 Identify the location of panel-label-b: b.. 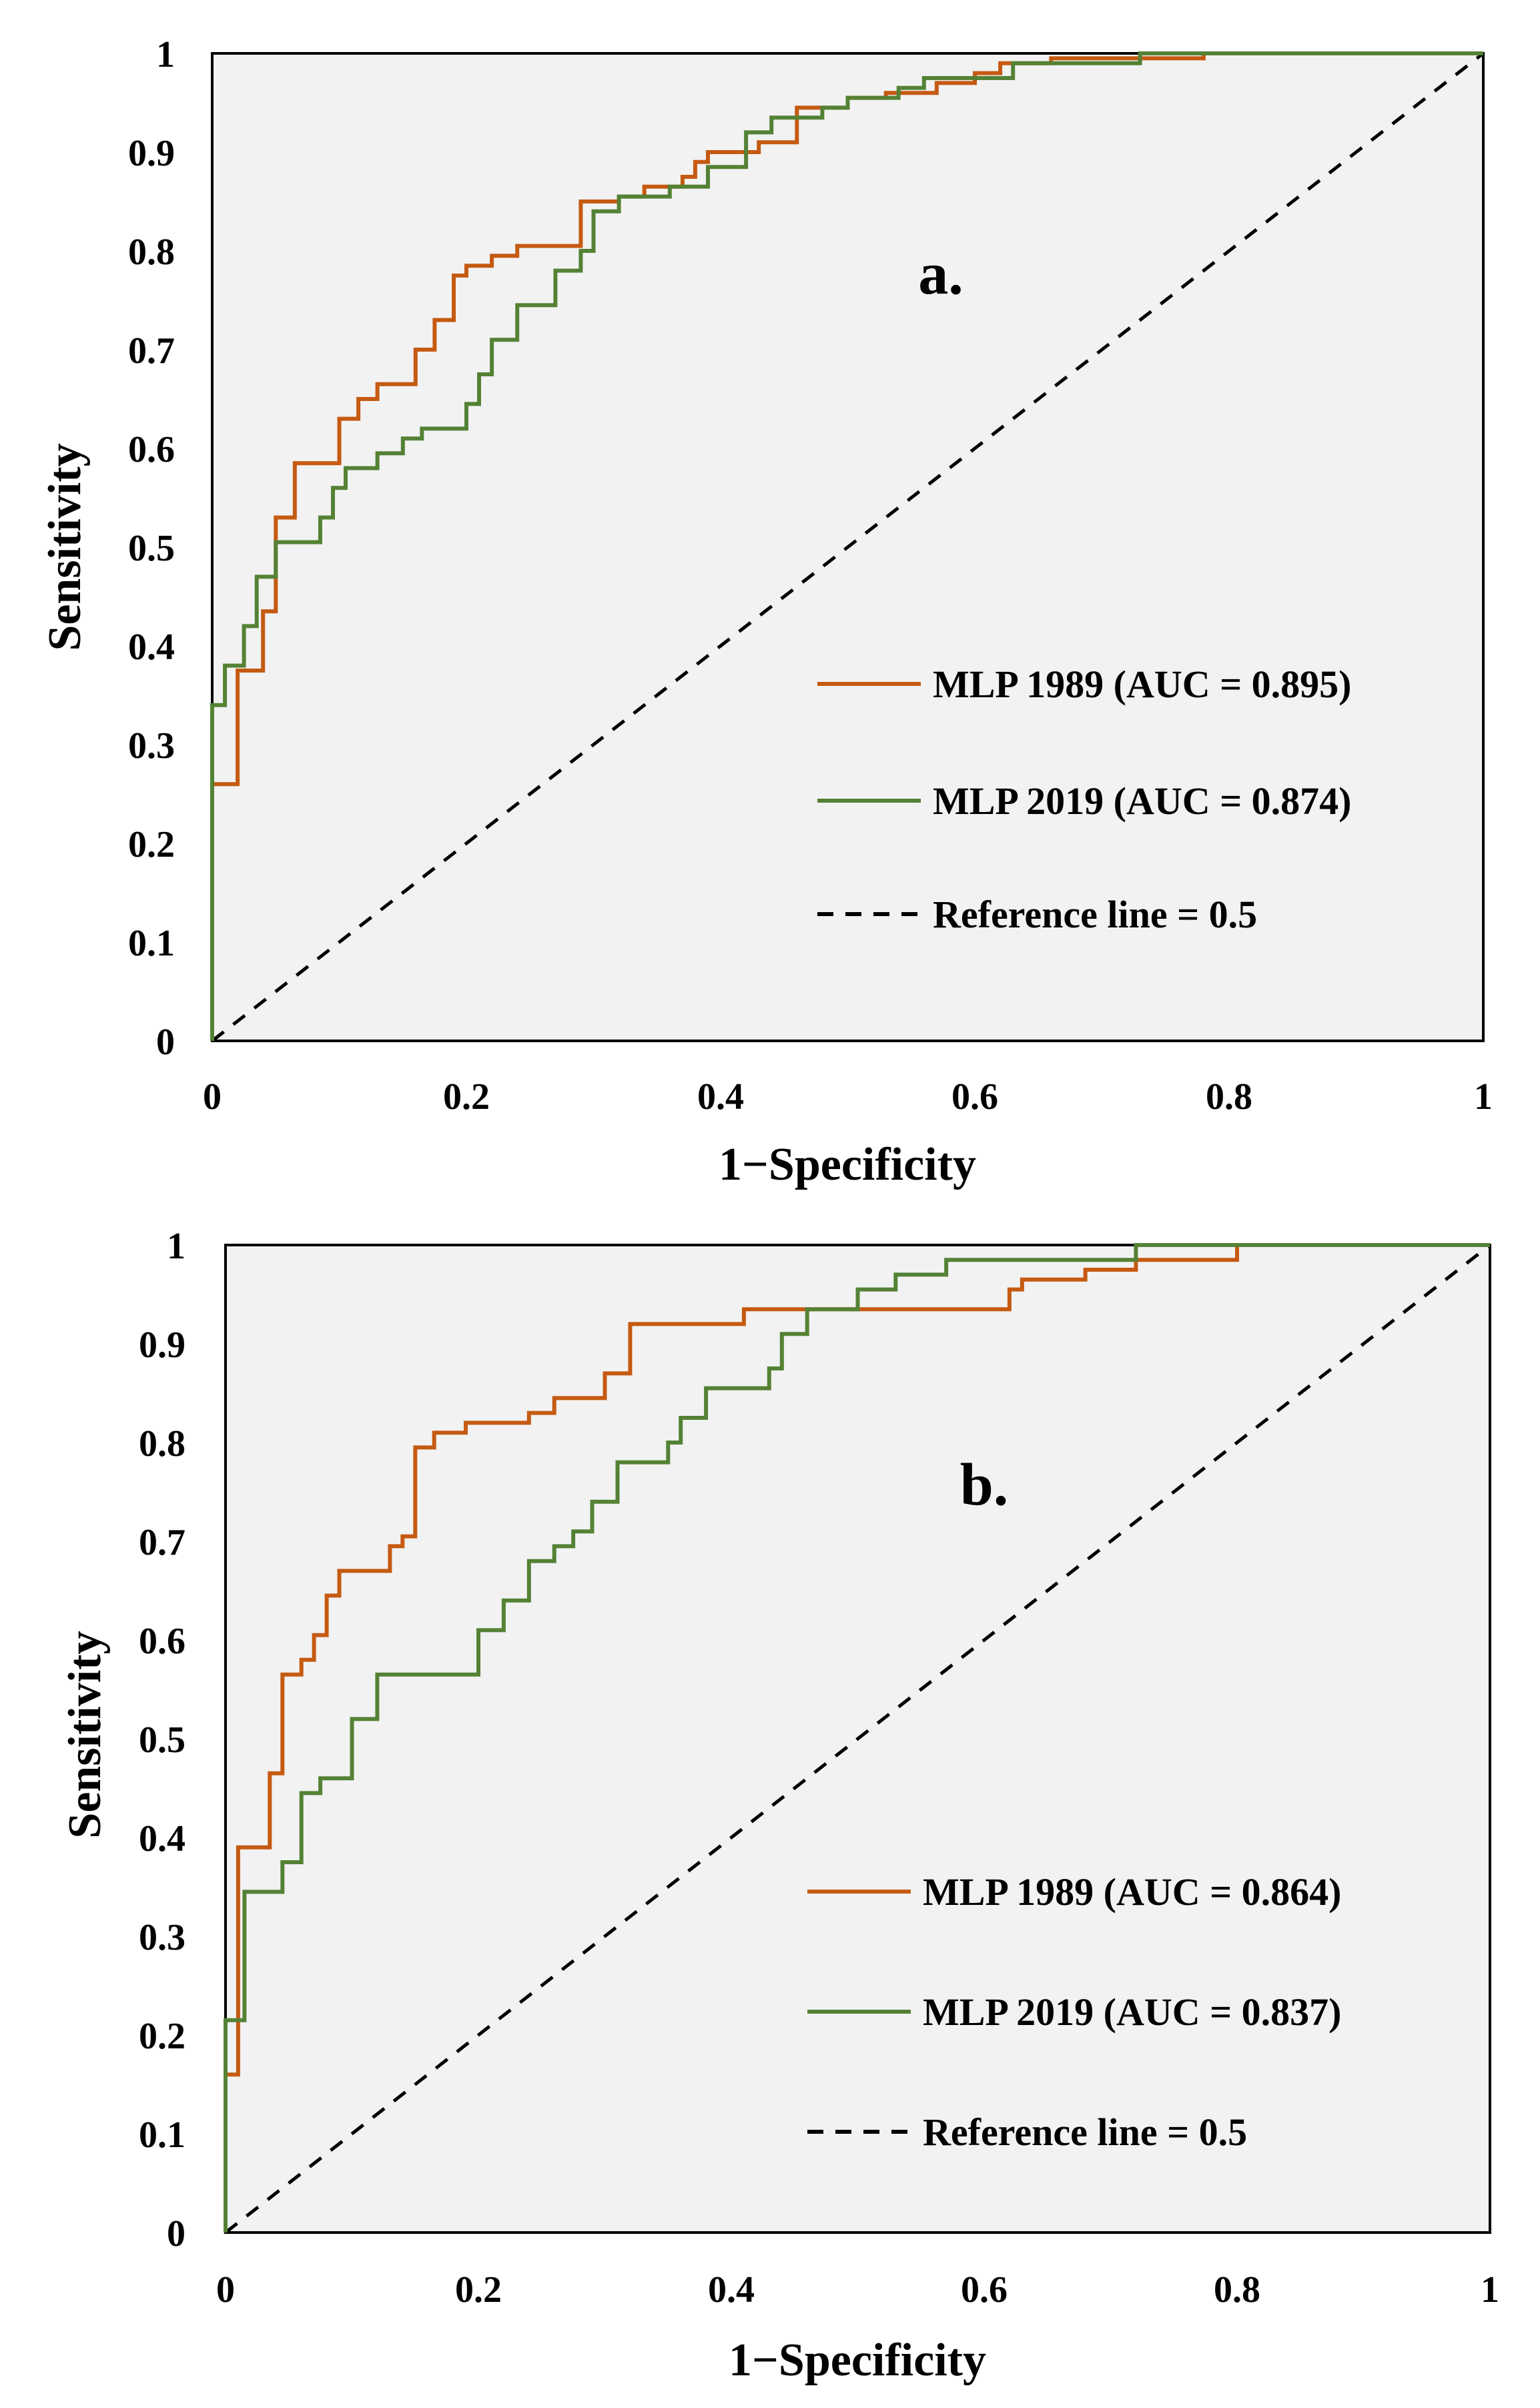
(984, 1485).